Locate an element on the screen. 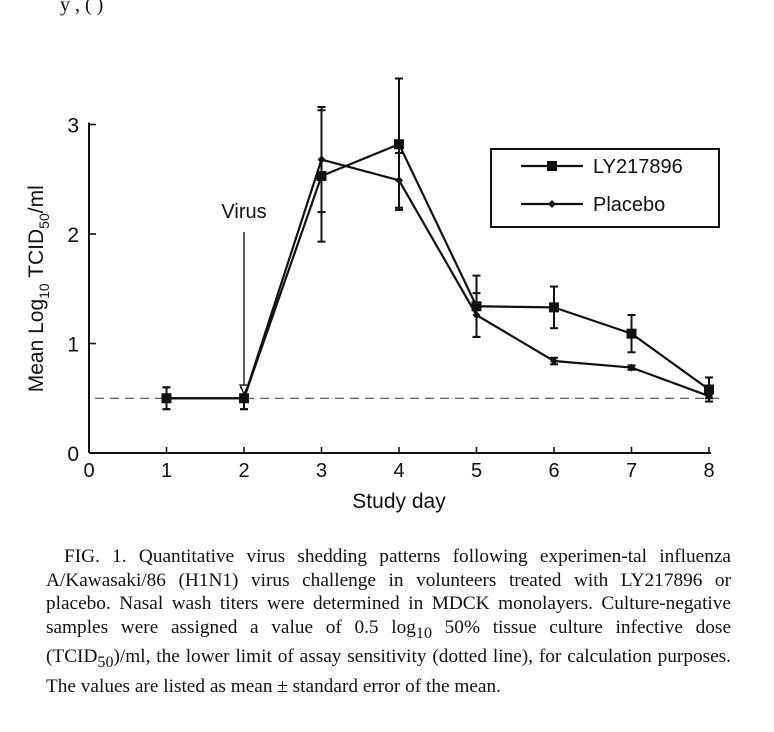 This screenshot has width=774, height=732. virus-annotation: Virus is located at coordinates (244, 298).